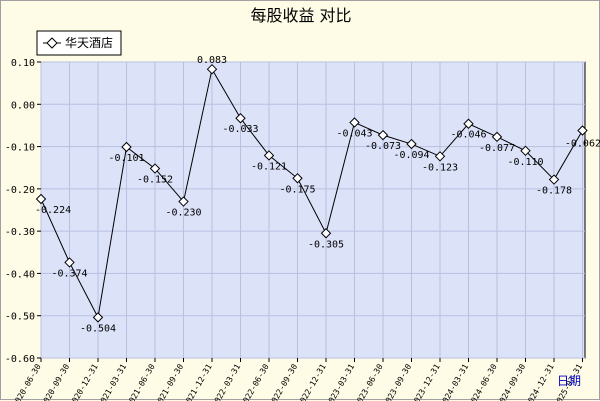 The height and width of the screenshot is (401, 600). Describe the element at coordinates (141, 381) in the screenshot. I see `x-tick-label: 2021-06-30` at that location.